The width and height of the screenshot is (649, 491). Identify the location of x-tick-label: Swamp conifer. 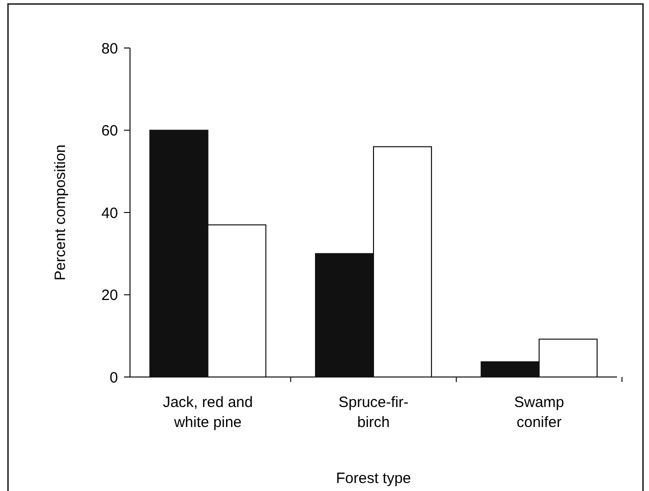
(539, 412).